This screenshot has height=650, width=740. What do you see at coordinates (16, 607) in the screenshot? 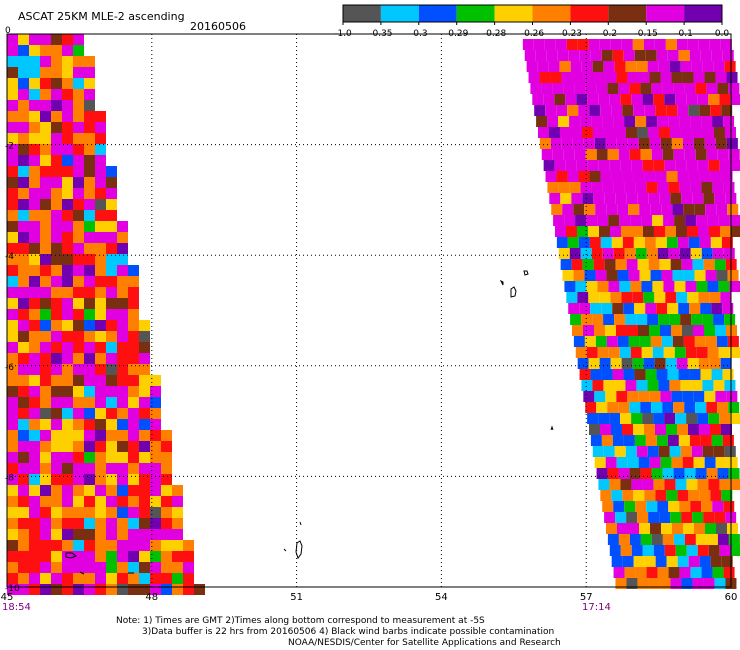
I see `swath-time-left: 18:54` at bounding box center [16, 607].